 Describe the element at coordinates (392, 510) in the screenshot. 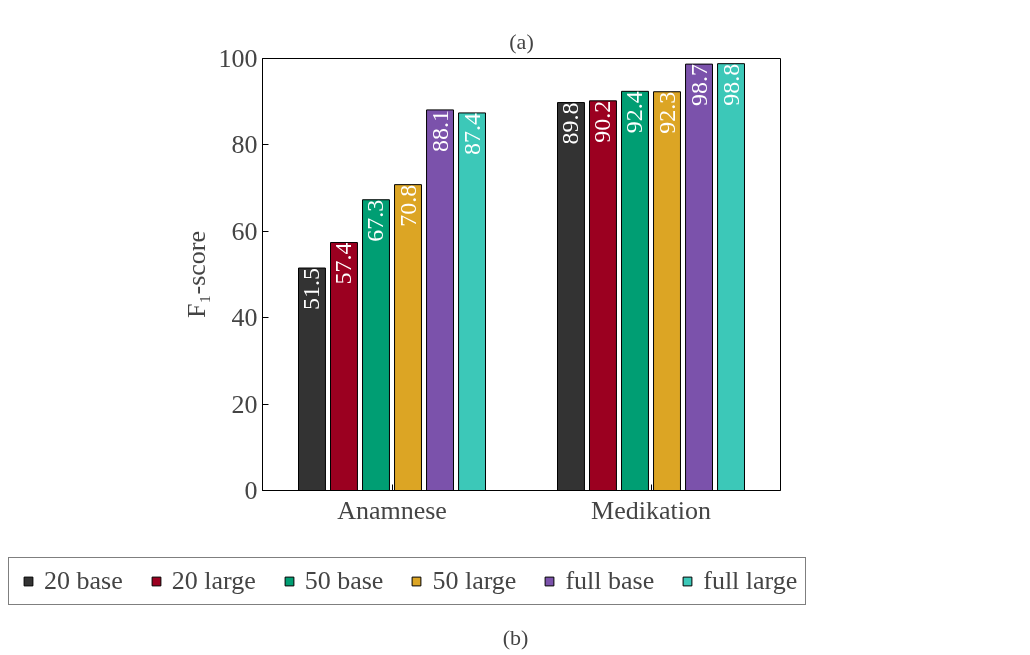

I see `x-tick-label: Anamnese` at that location.